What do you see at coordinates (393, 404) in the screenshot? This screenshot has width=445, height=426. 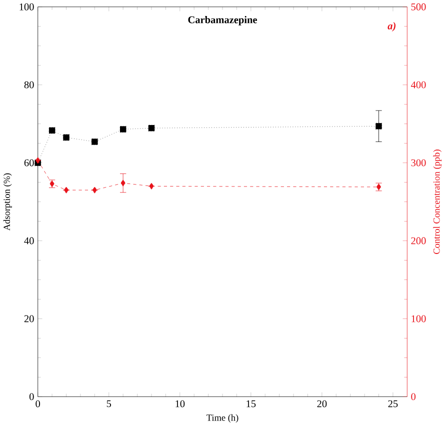 I see `x-tick-label: 25` at bounding box center [393, 404].